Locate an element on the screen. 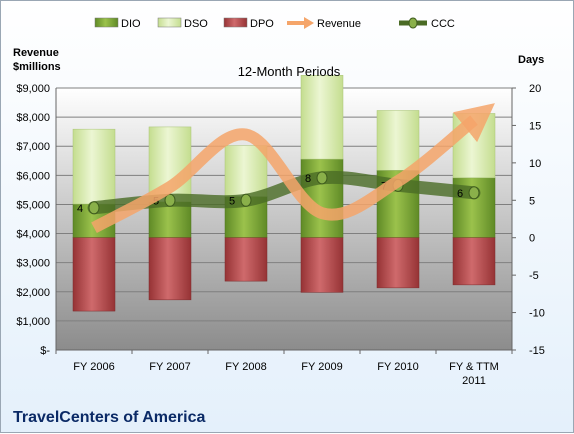 This screenshot has width=574, height=434. right-tick-label: -10 is located at coordinates (537, 314).